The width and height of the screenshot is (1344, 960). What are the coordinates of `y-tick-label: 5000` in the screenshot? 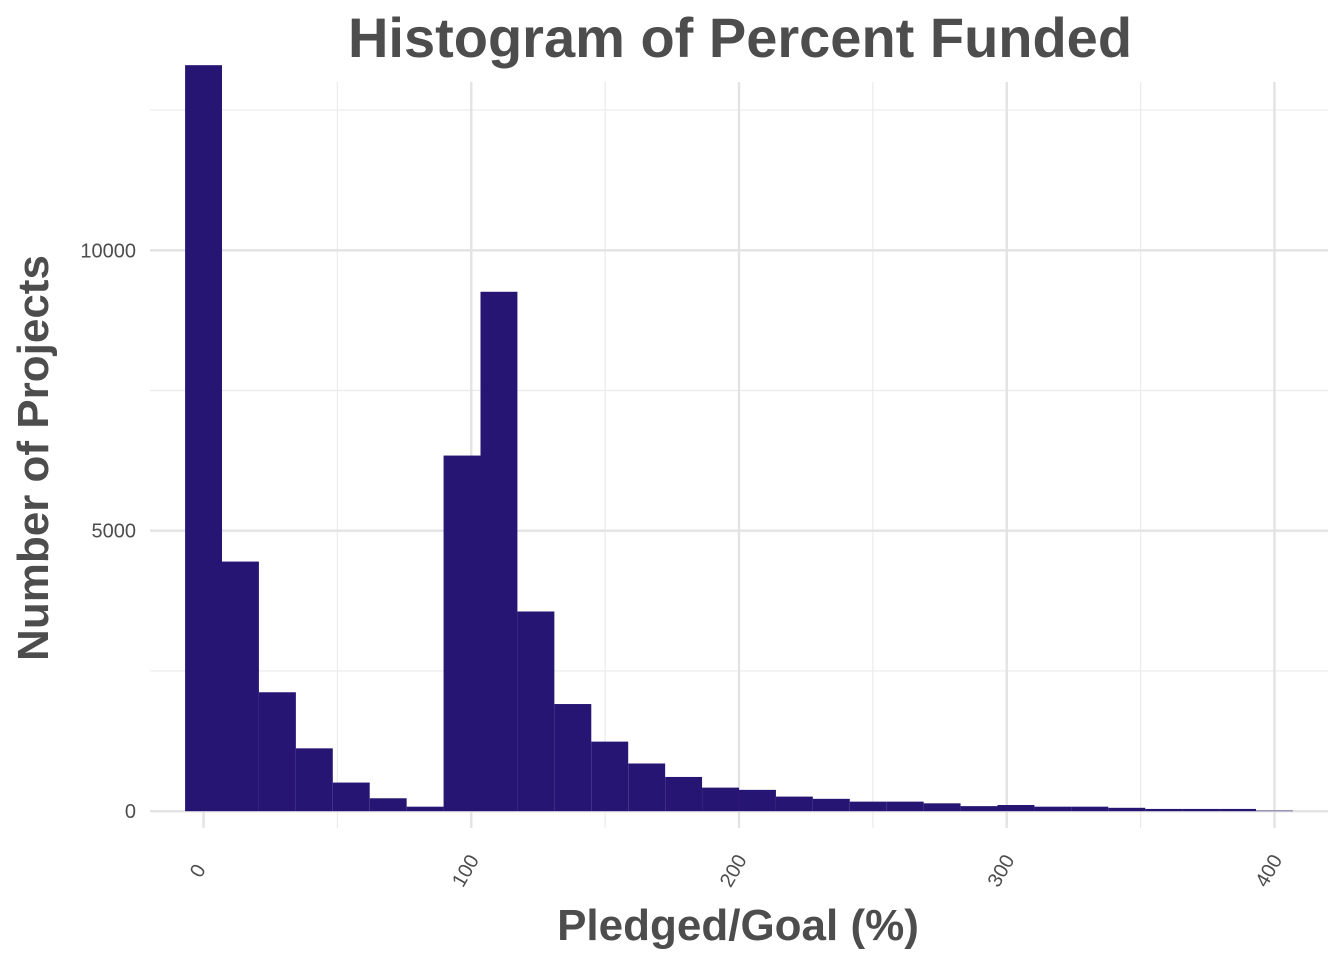 It's located at (114, 532).